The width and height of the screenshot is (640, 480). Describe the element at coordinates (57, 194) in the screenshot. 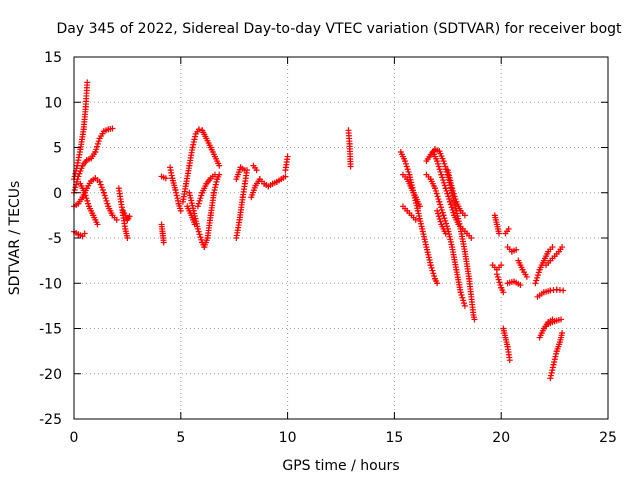

I see `y-tick-label: 0` at that location.